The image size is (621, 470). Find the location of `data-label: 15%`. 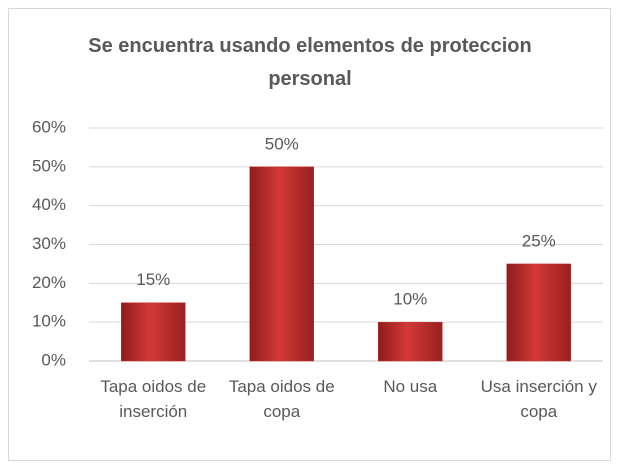

data-label: 15% is located at coordinates (153, 279).